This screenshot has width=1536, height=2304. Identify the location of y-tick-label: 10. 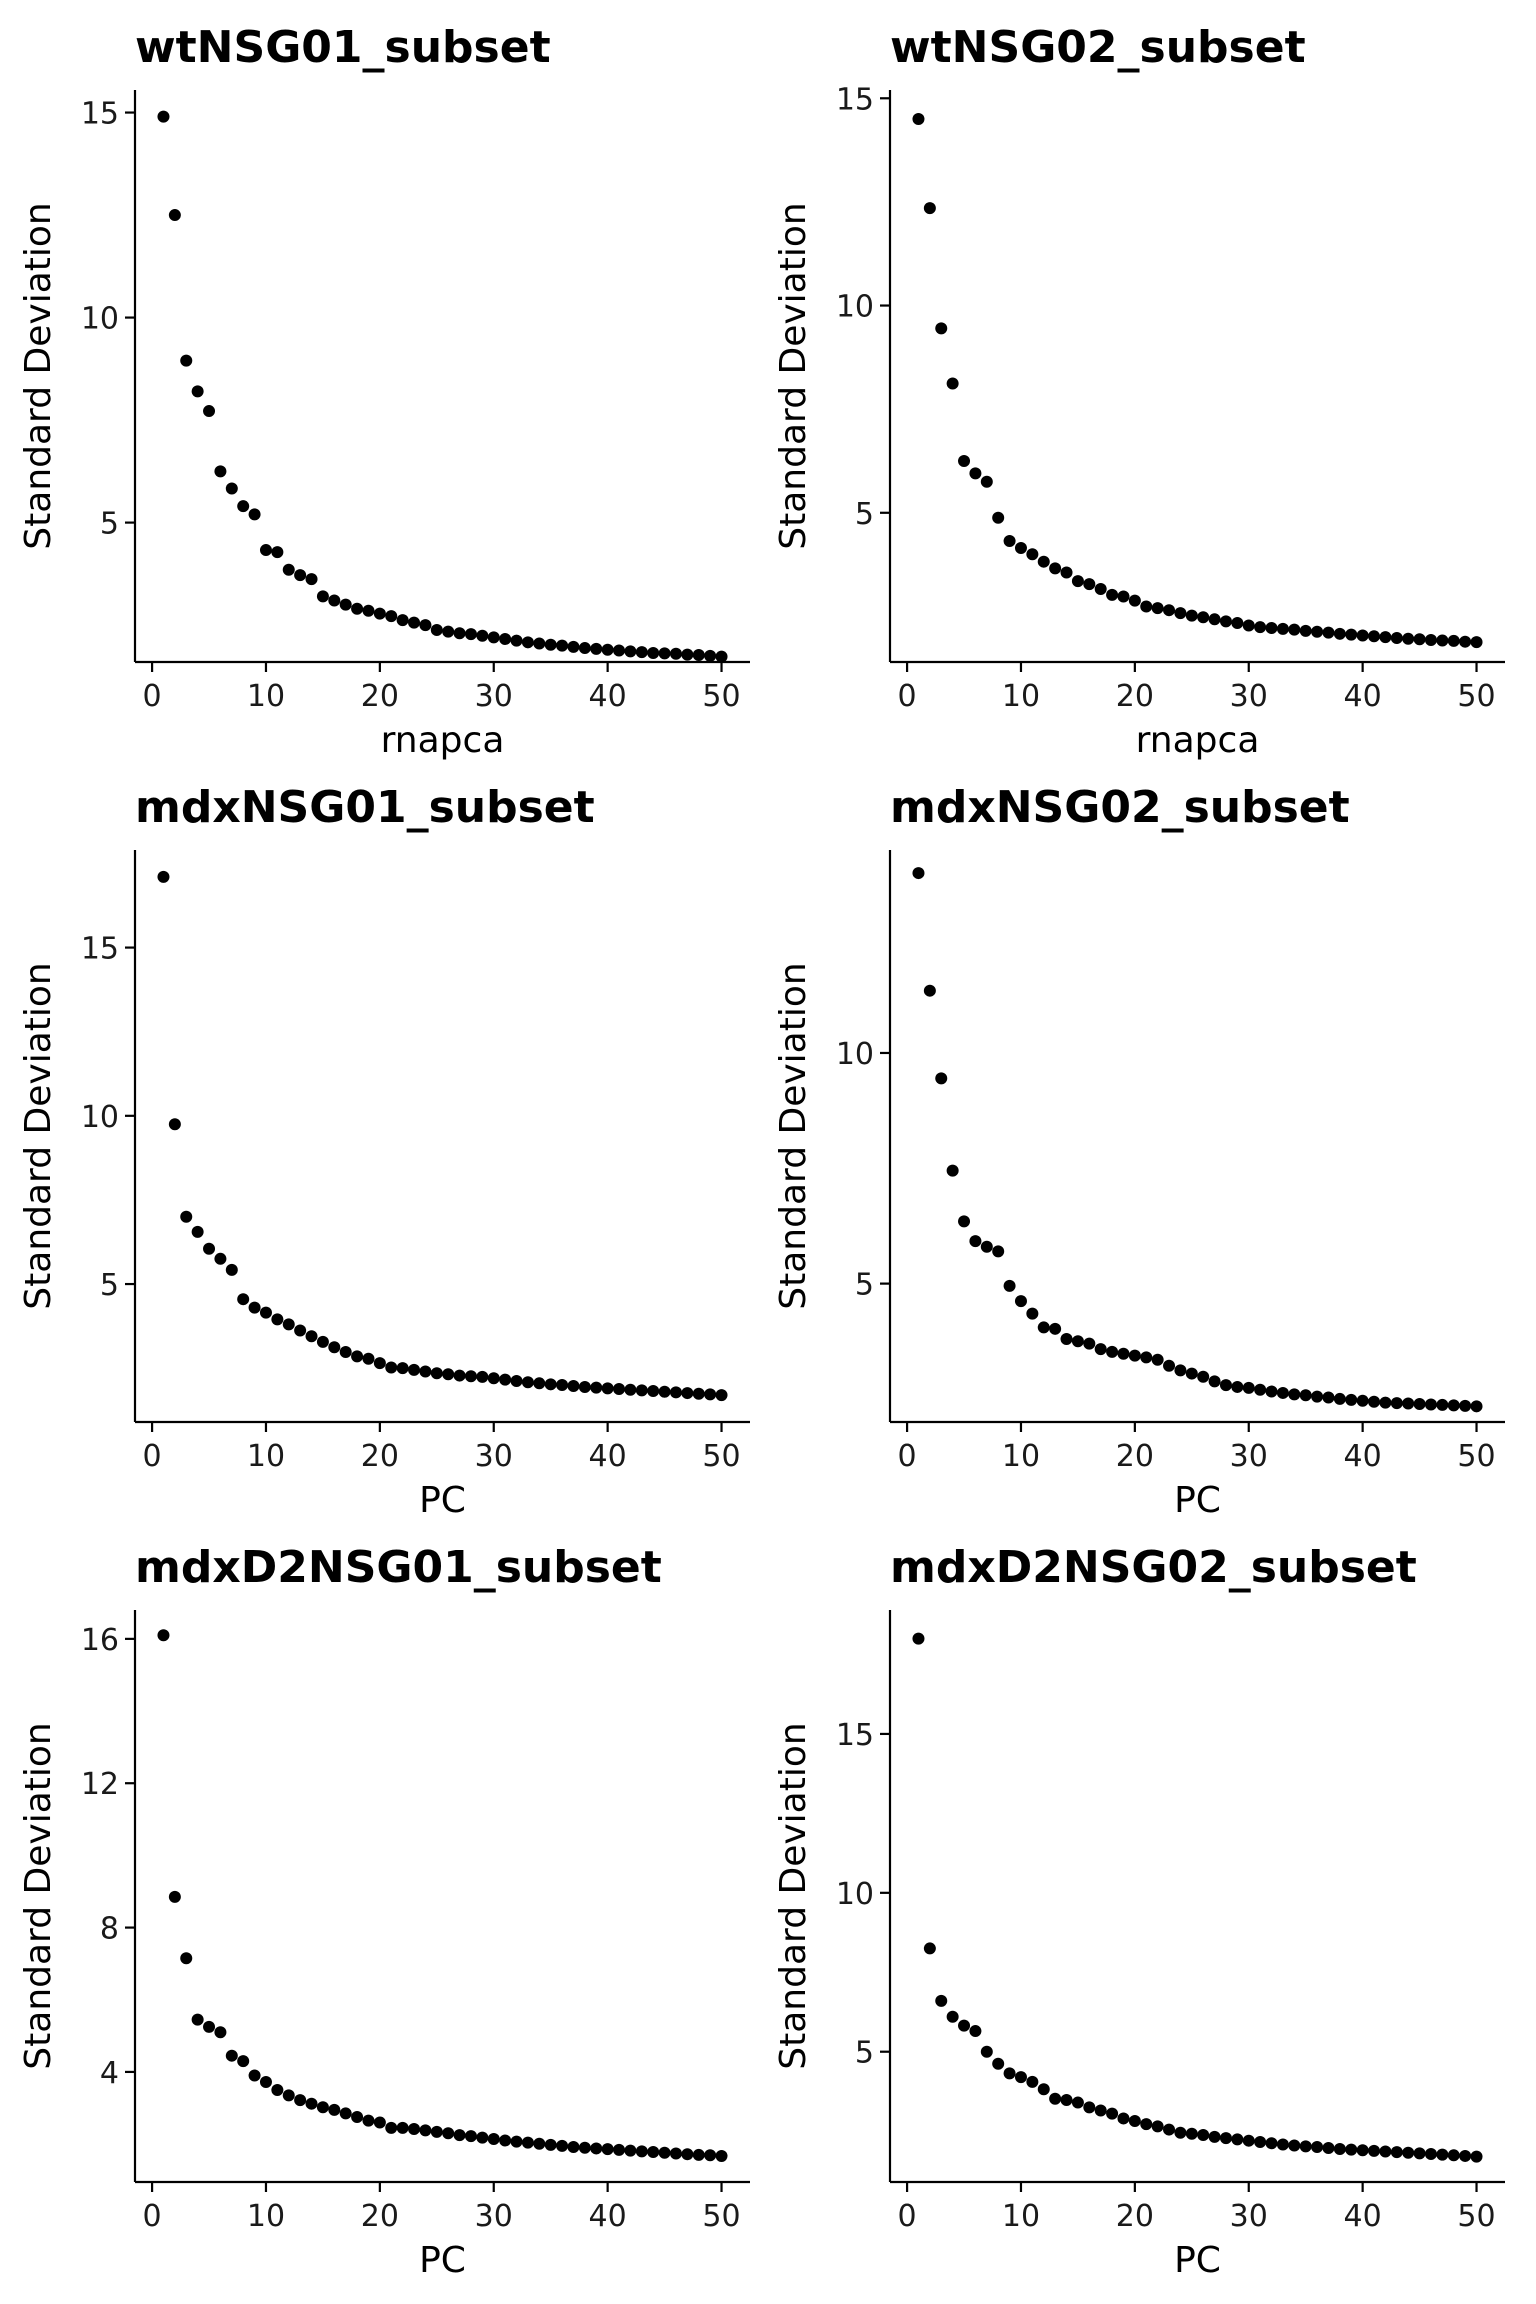
(855, 1894).